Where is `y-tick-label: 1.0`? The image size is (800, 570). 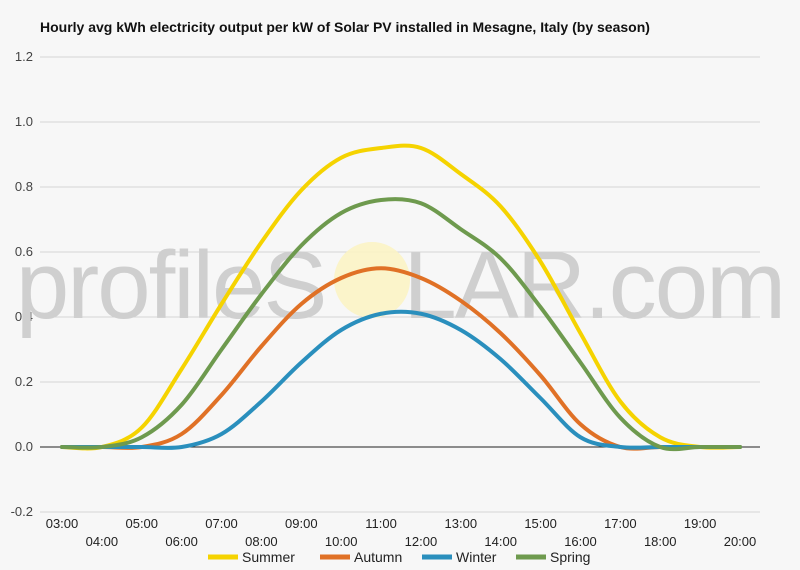 y-tick-label: 1.0 is located at coordinates (24, 121).